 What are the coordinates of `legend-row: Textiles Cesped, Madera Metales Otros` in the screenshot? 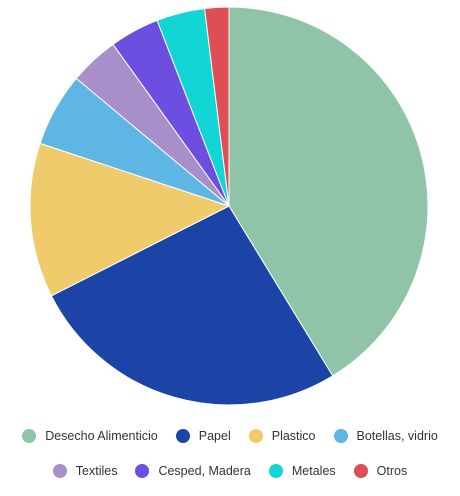 It's located at (230, 471).